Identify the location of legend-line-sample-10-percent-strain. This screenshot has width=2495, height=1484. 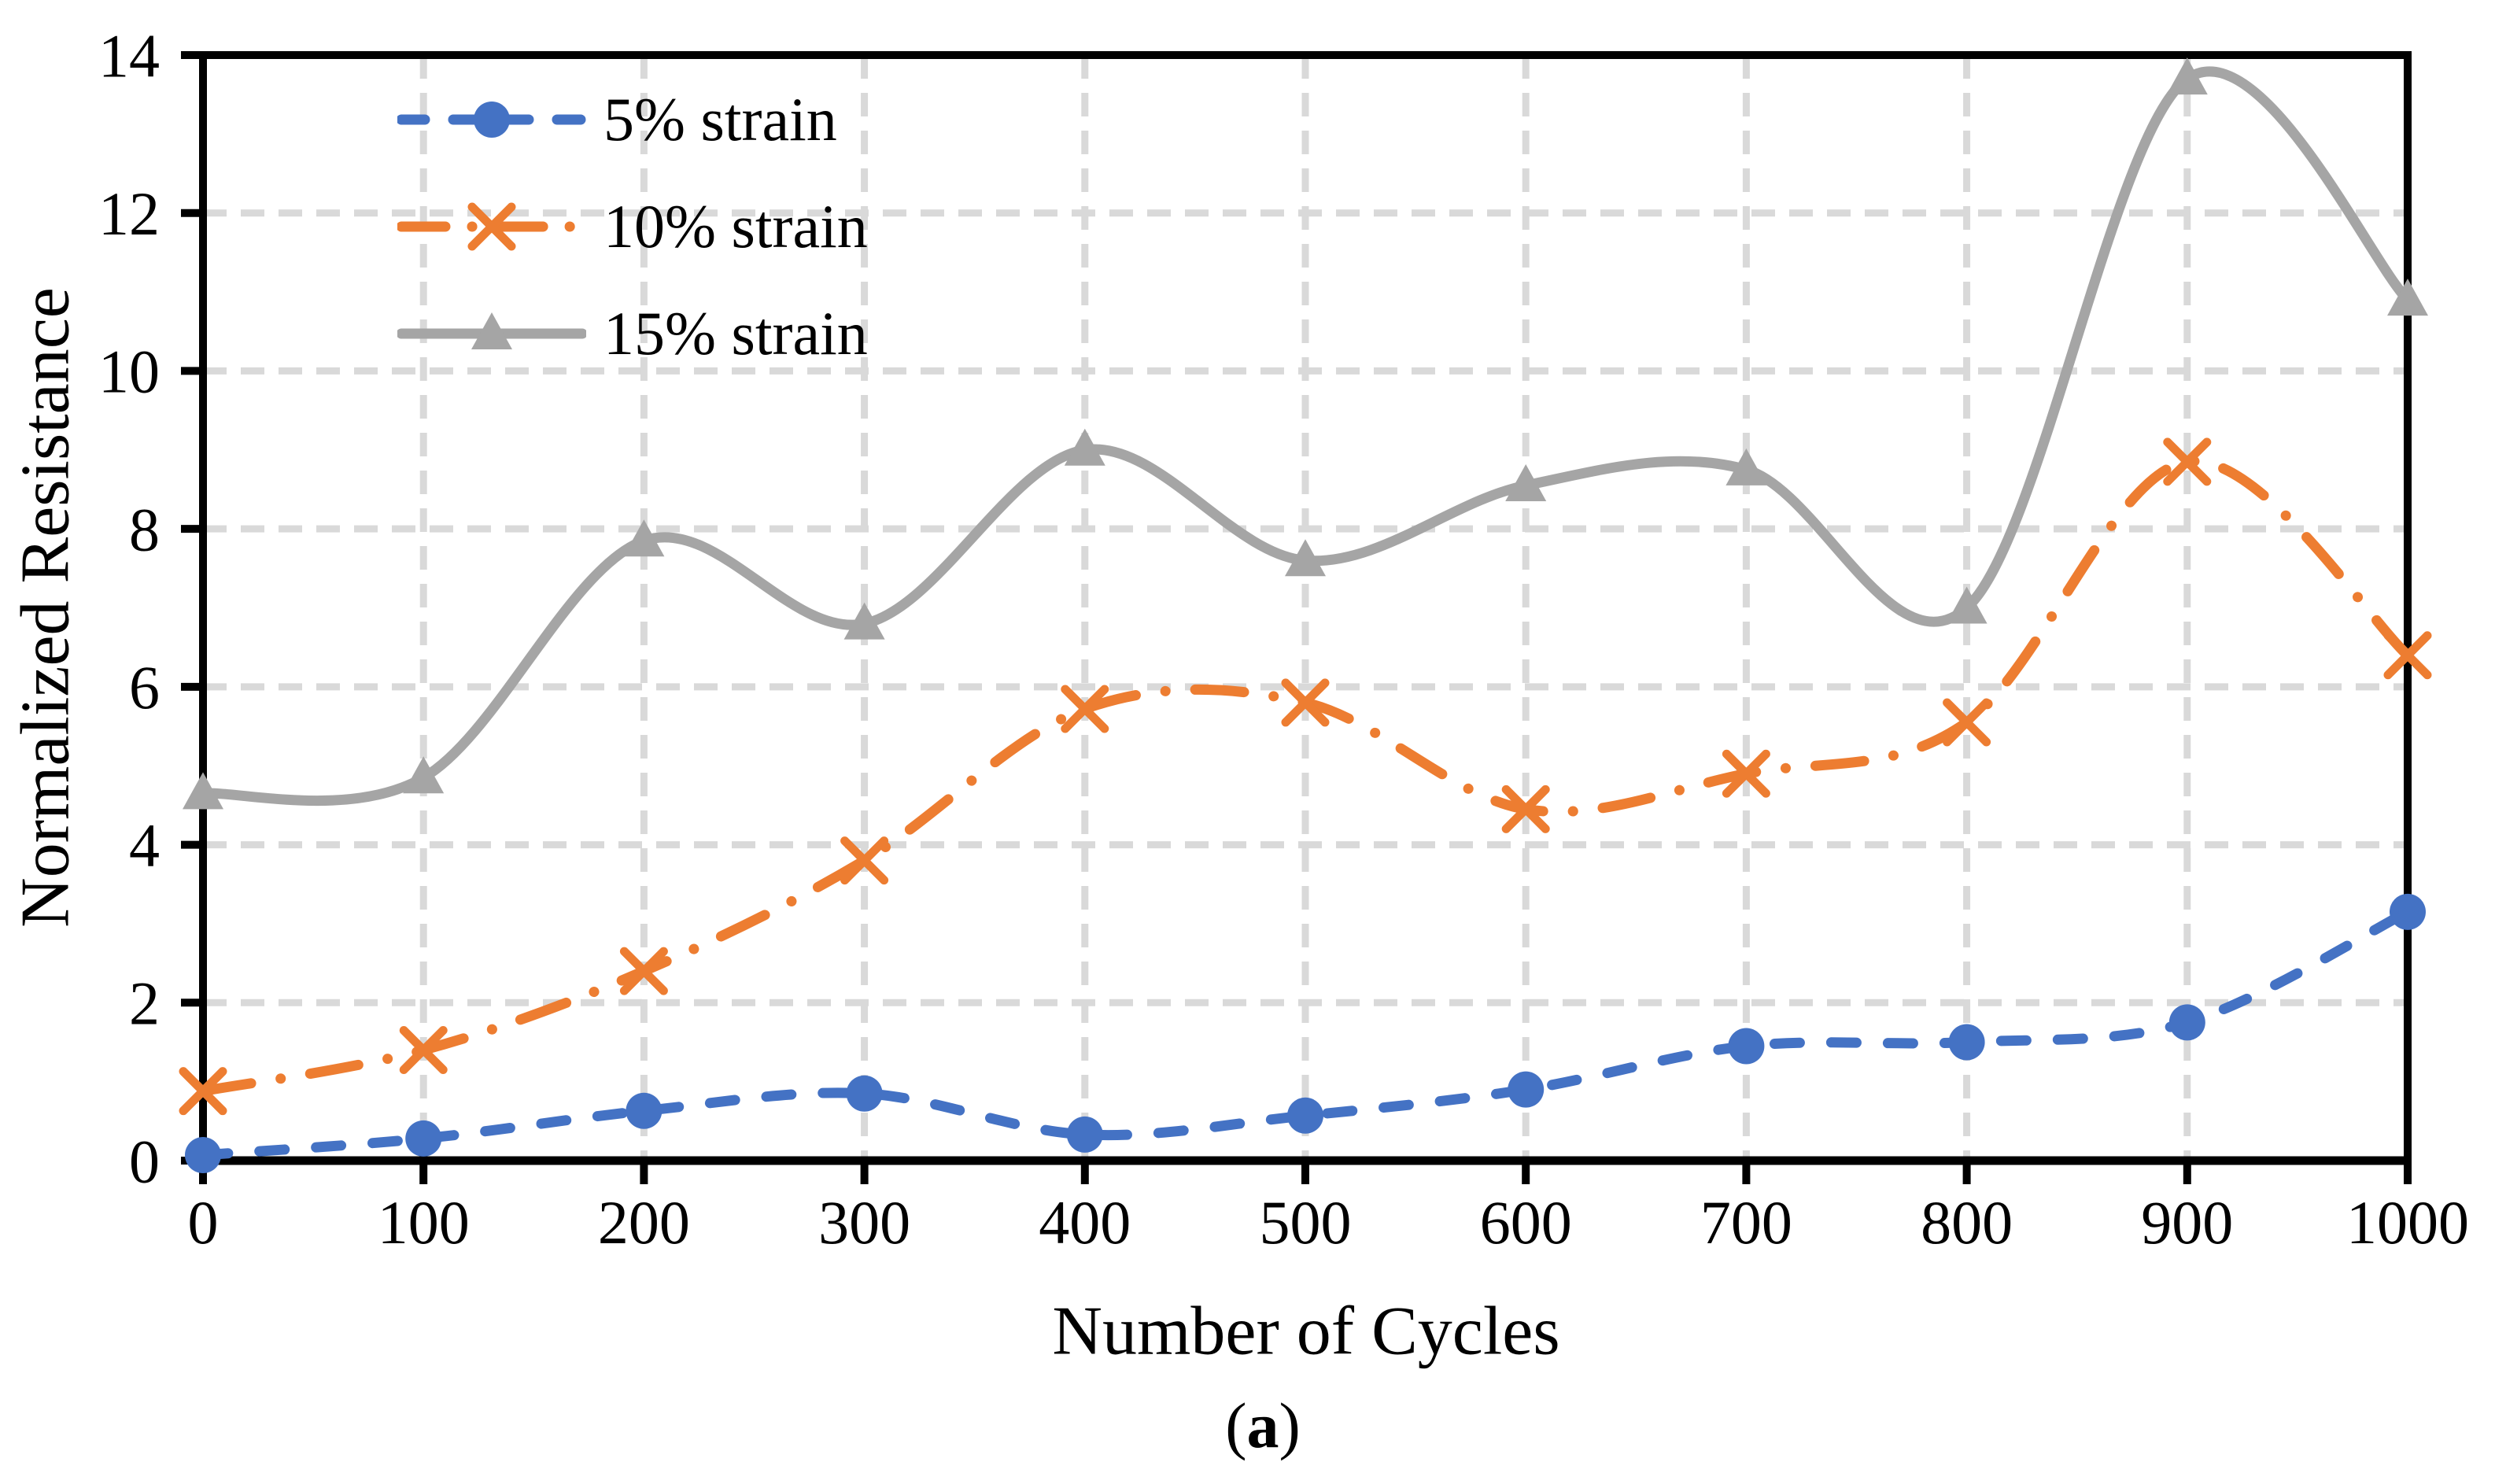
(491, 226).